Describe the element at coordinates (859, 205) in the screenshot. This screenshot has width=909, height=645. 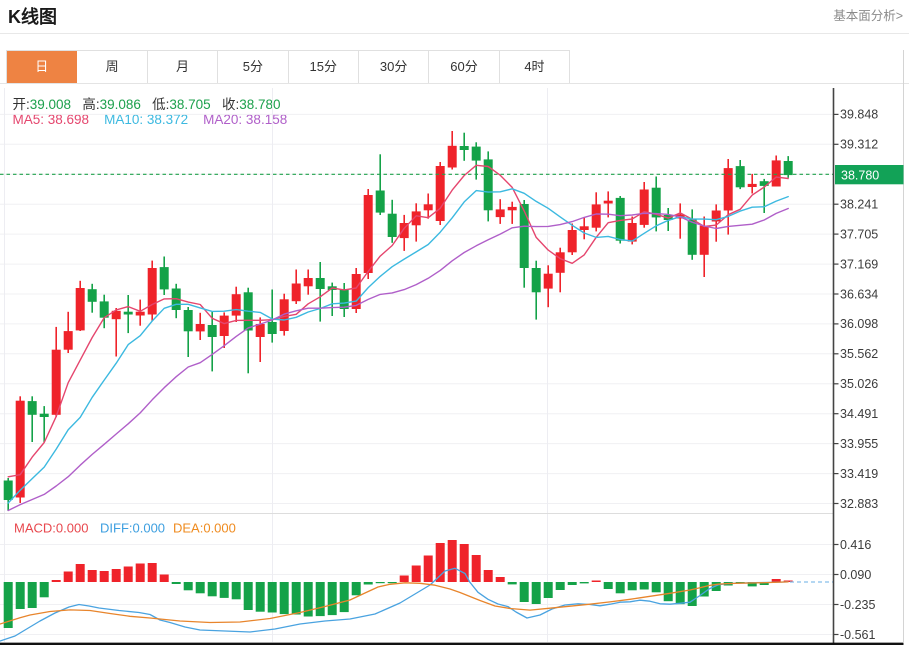
I see `svg-text: 38.241` at that location.